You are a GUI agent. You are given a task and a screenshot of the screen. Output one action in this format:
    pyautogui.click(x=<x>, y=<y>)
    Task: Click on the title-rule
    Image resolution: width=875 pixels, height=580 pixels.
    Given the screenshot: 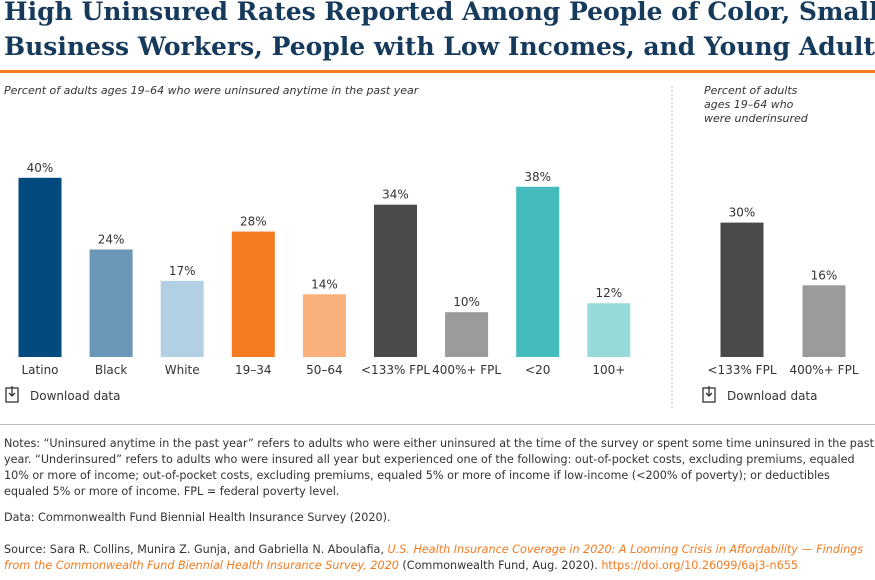 What is the action you would take?
    pyautogui.click(x=437, y=71)
    